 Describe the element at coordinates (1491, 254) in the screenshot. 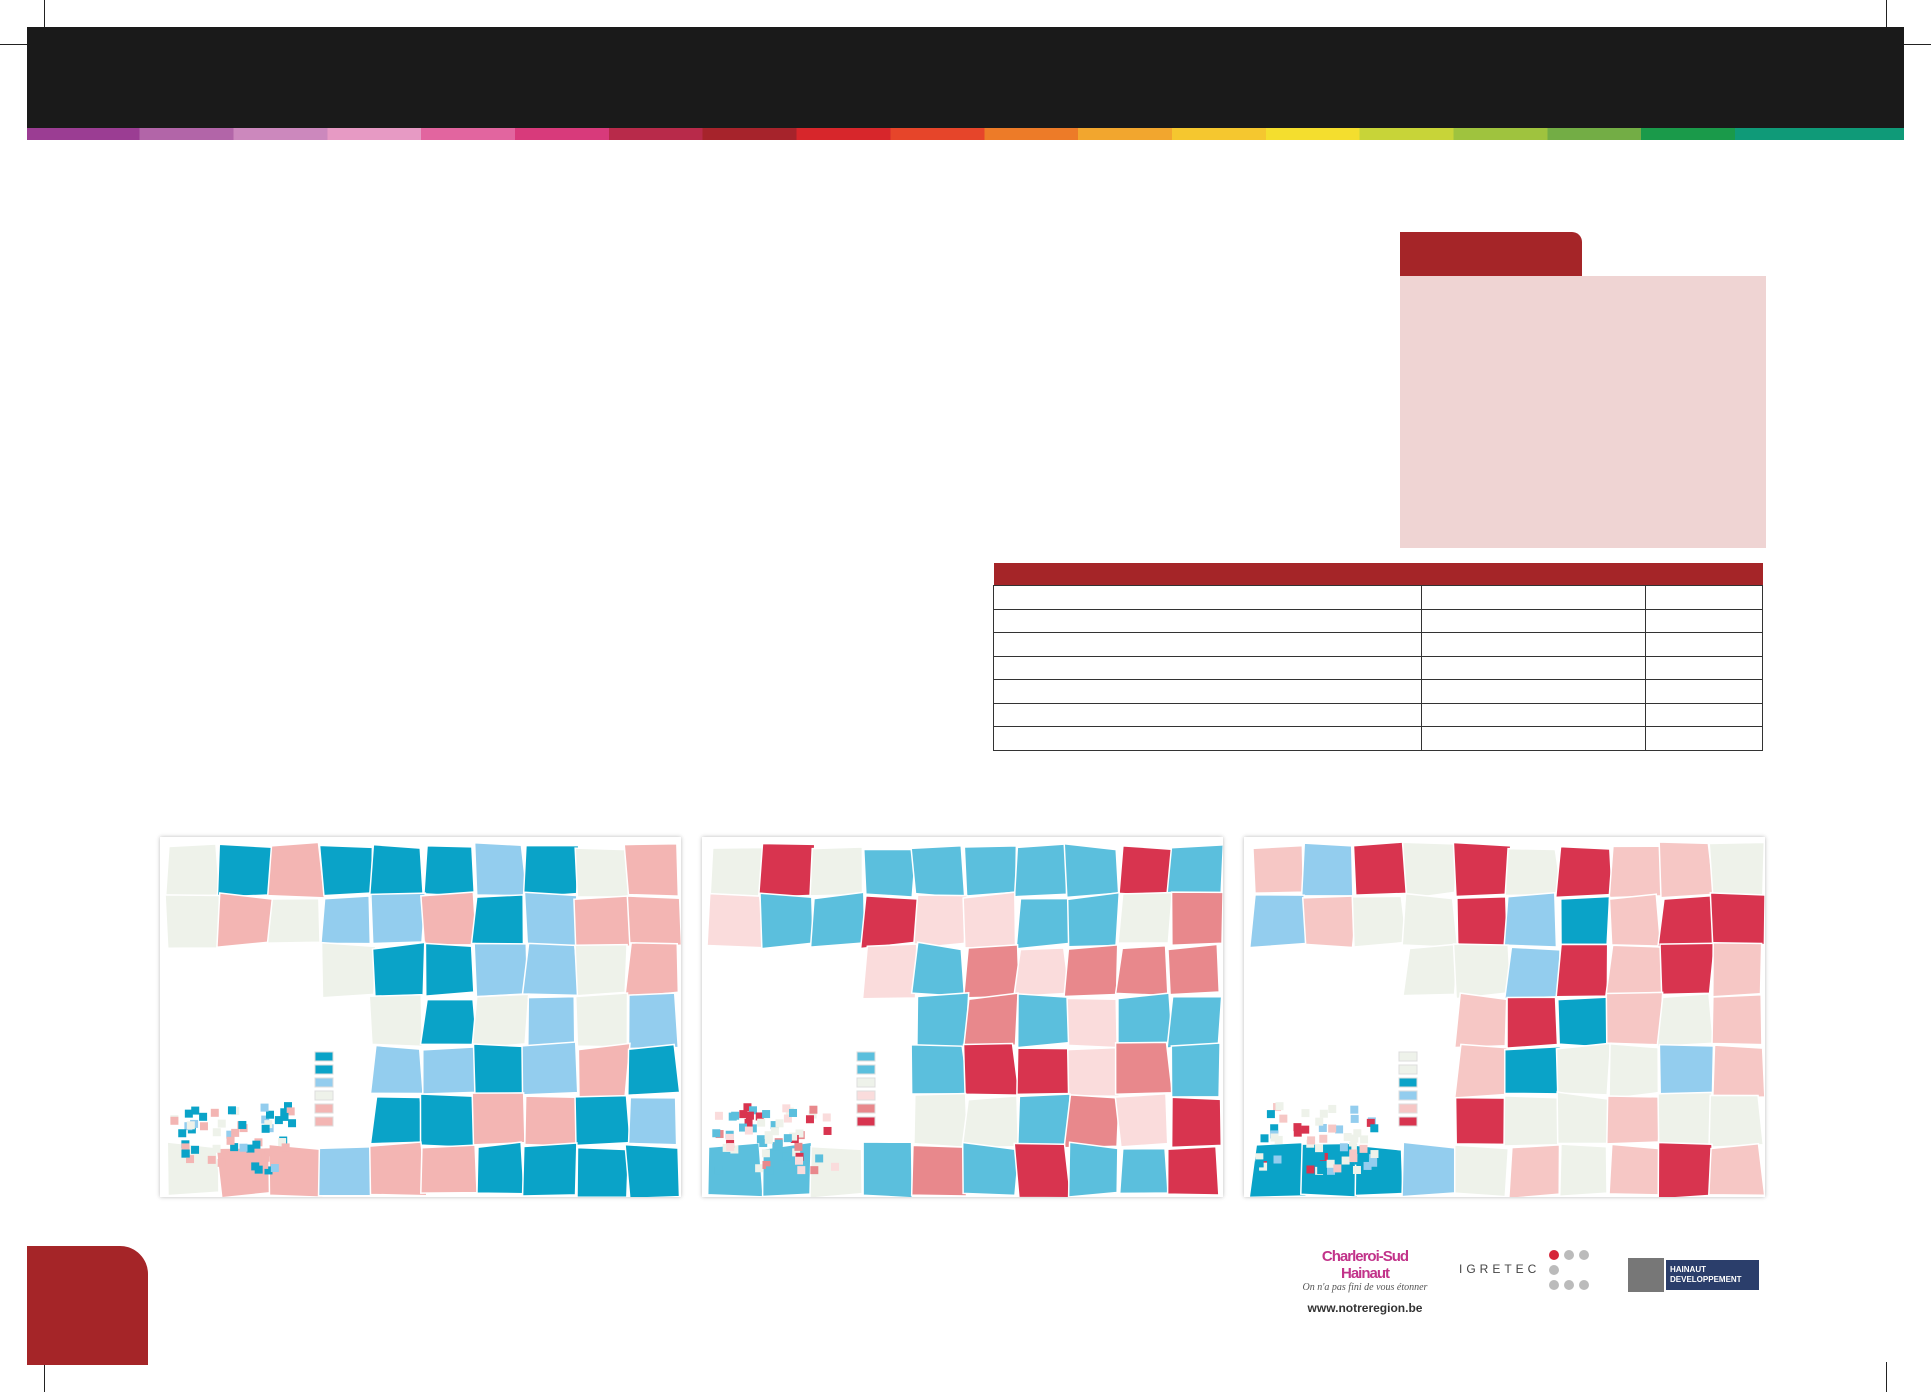

I see `box-tab` at that location.